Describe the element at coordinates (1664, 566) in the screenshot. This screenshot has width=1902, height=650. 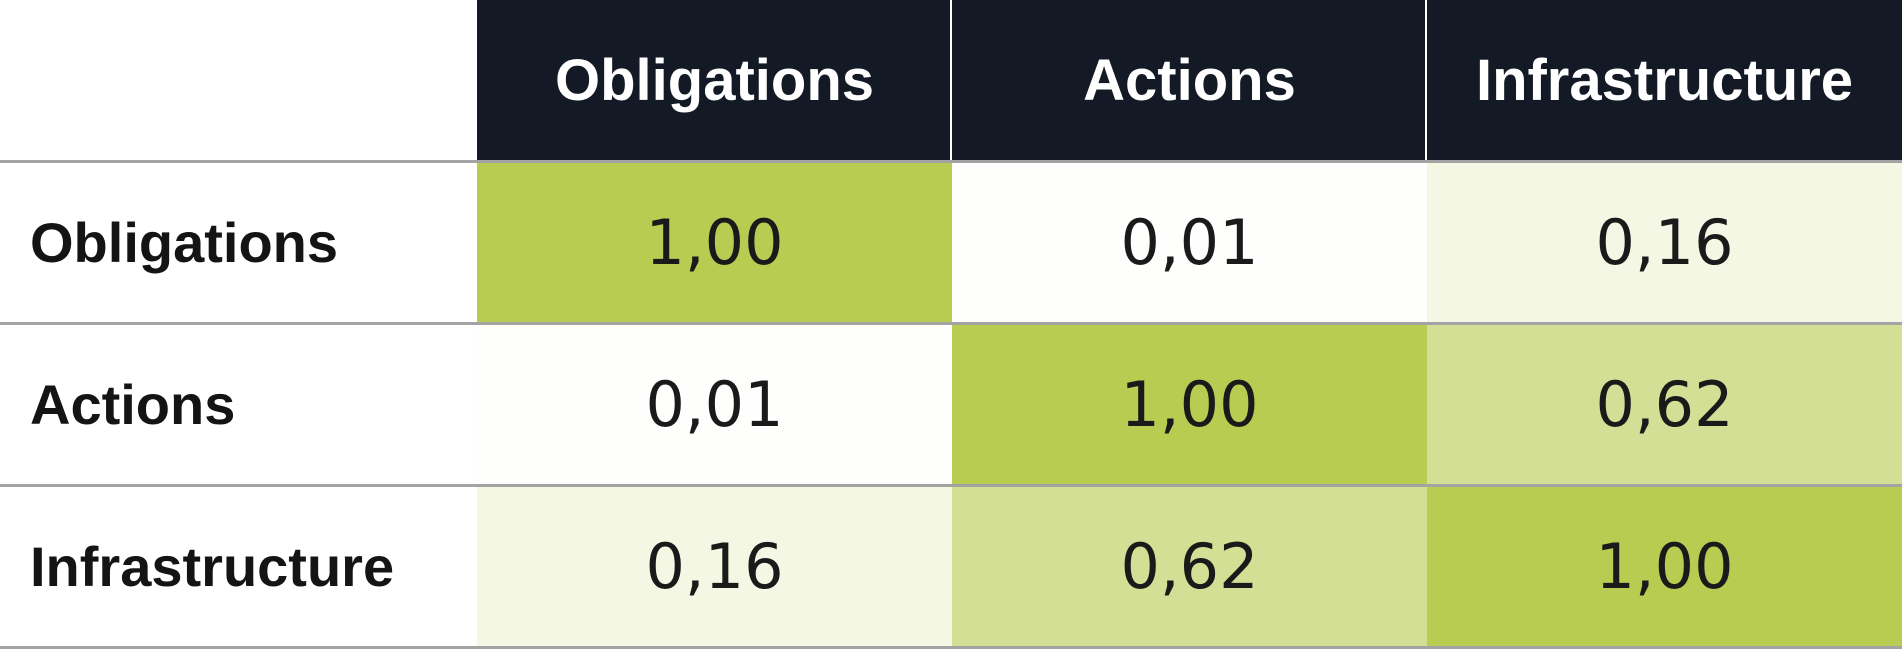
I see `heatmap-cell-infrastructure-infrastructure: 1,00` at that location.